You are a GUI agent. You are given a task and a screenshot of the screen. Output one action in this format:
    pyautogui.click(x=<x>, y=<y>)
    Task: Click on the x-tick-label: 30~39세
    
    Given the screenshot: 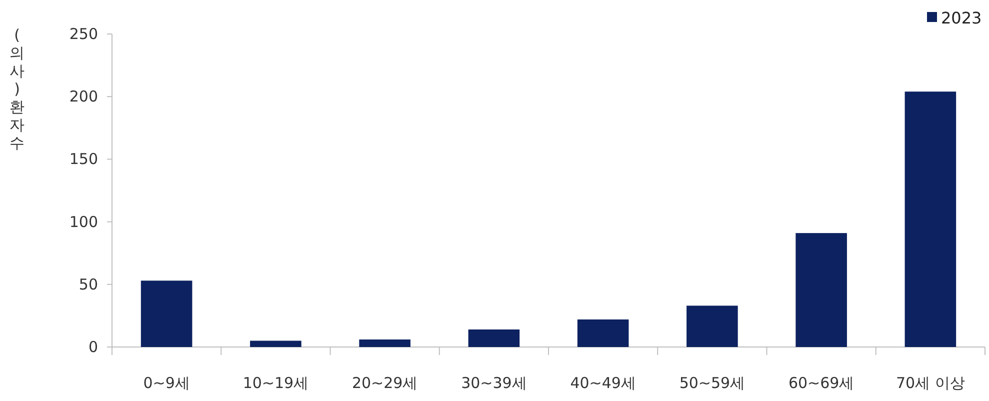 What is the action you would take?
    pyautogui.click(x=494, y=383)
    